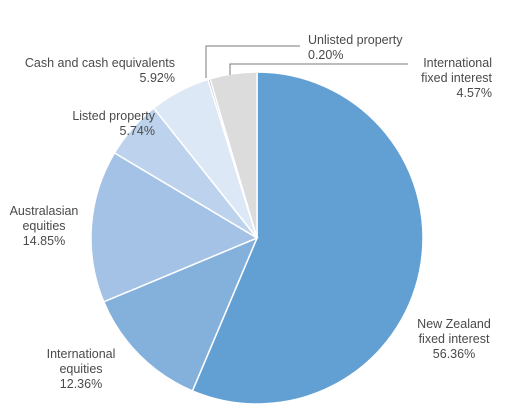 The image size is (516, 414). Describe the element at coordinates (100, 63) in the screenshot. I see `slice-name-label: Cash and cash equivalents` at that location.